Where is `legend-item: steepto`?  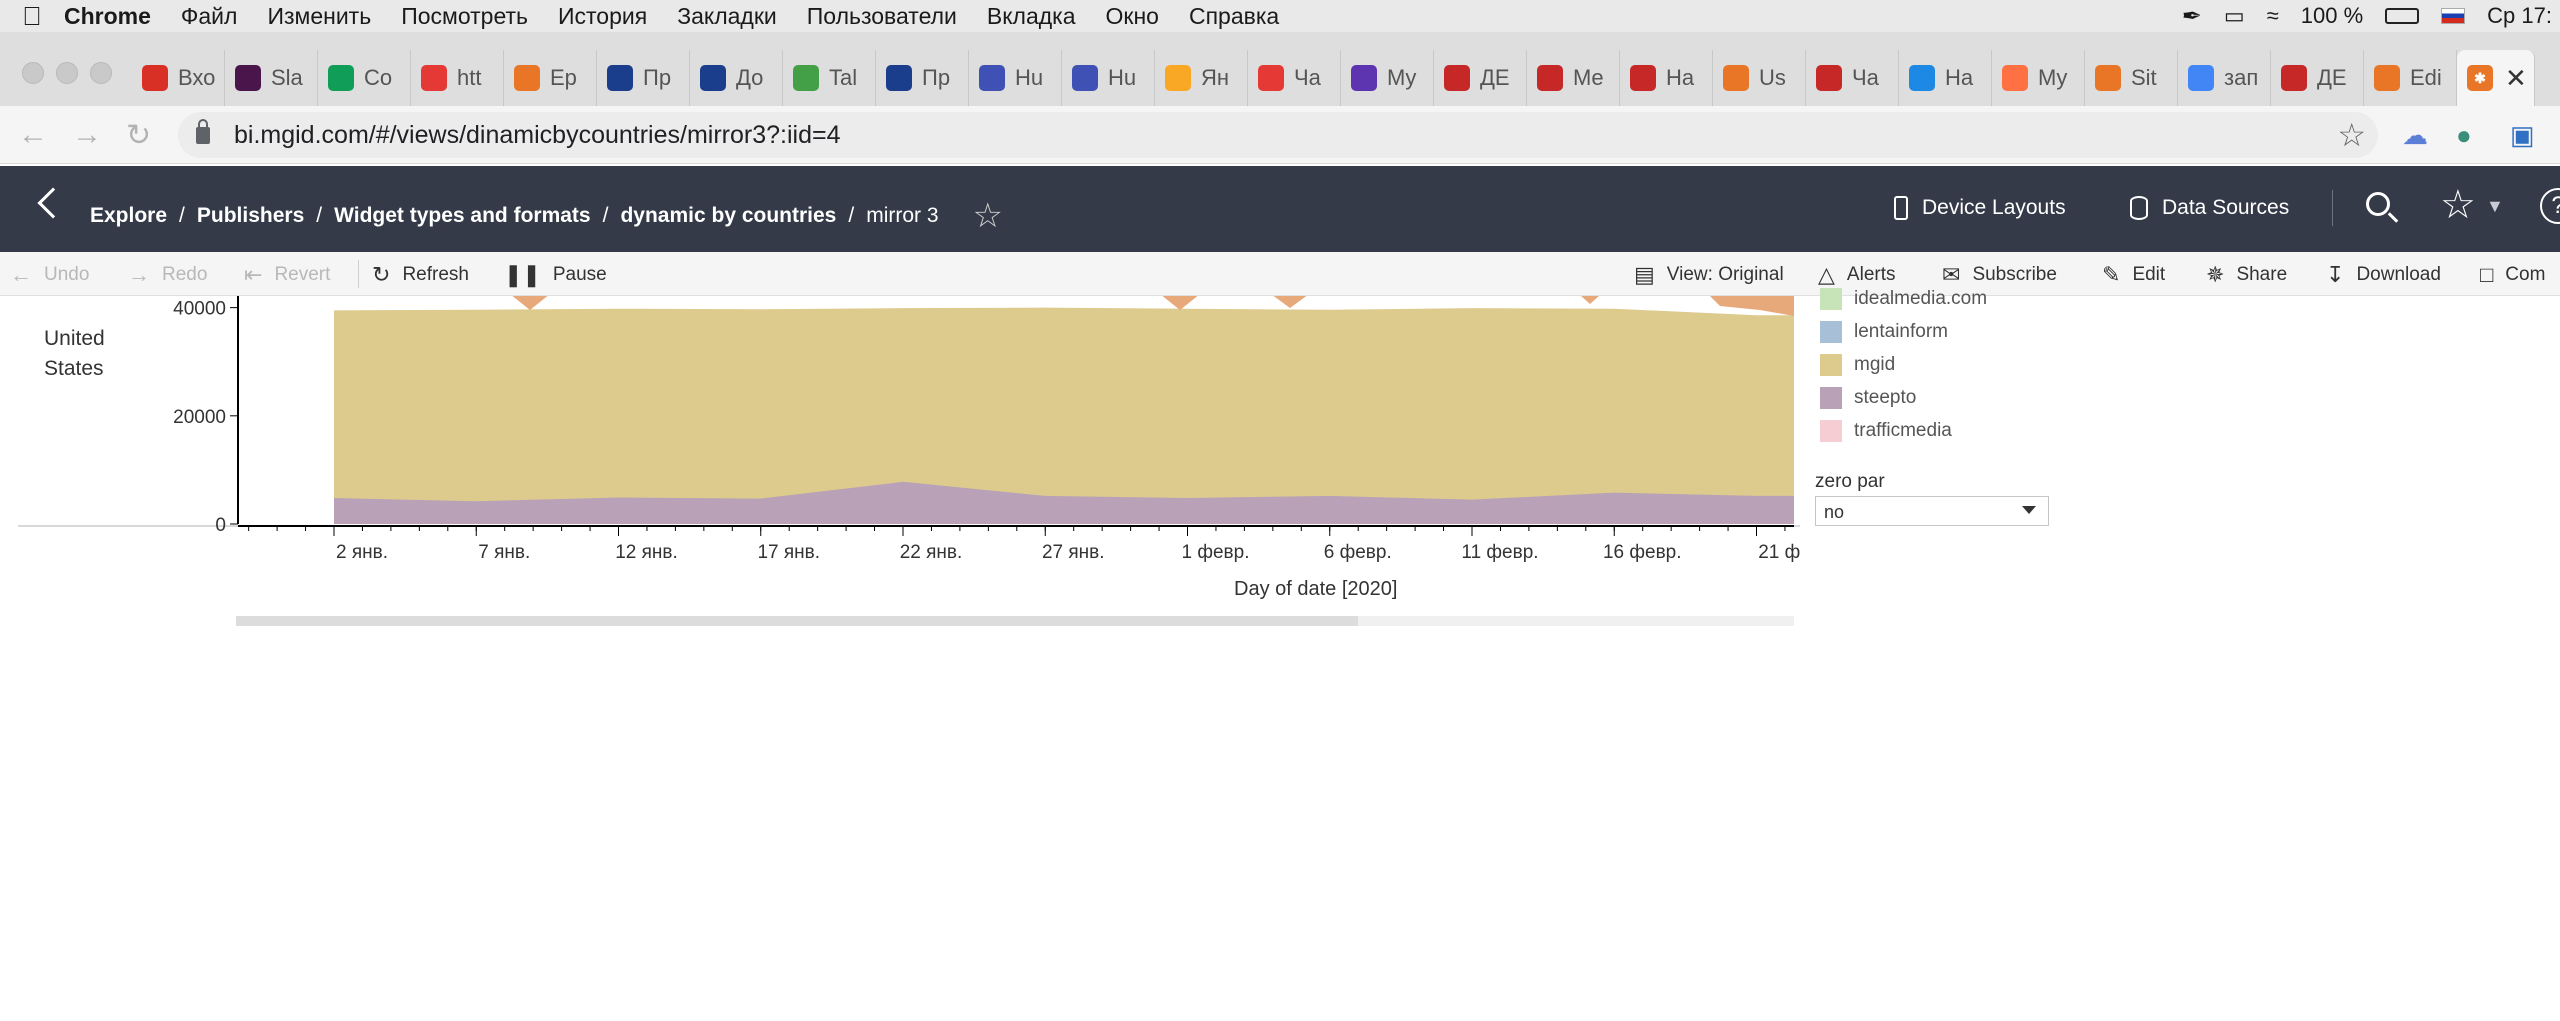 legend-item: steepto is located at coordinates (1868, 398).